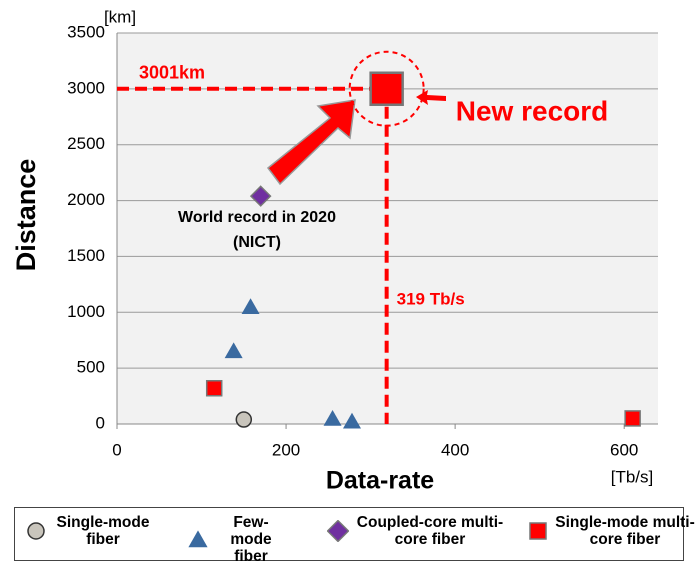 This screenshot has height=567, width=700. I want to click on legend-label: Single-mode fiber, so click(103, 531).